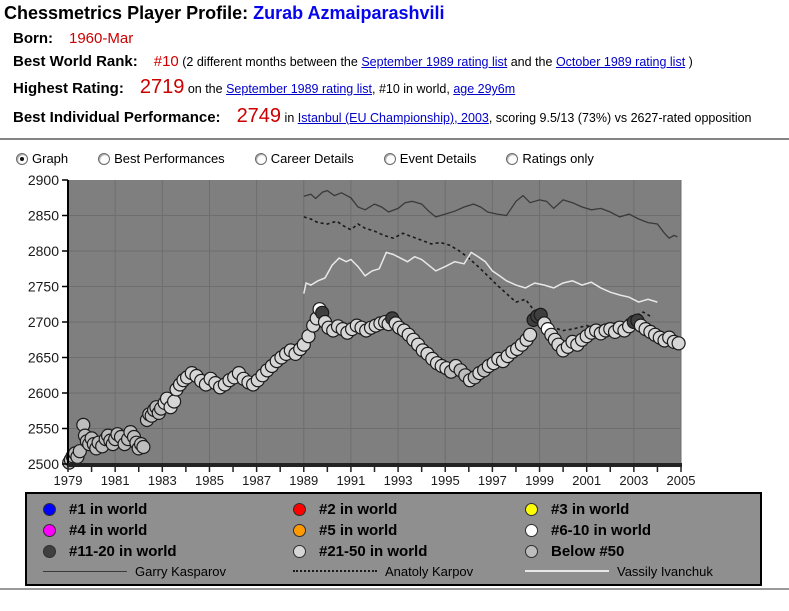  Describe the element at coordinates (168, 571) in the screenshot. I see `legend-line-kasparov: Garry Kasparov` at that location.